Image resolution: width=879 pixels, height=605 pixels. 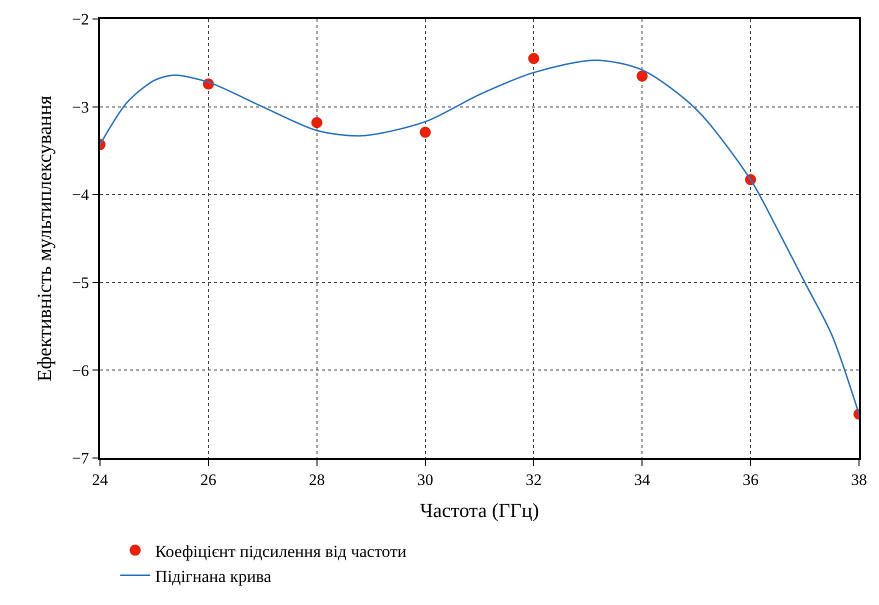 What do you see at coordinates (81, 459) in the screenshot?
I see `y-tick-label: −7` at bounding box center [81, 459].